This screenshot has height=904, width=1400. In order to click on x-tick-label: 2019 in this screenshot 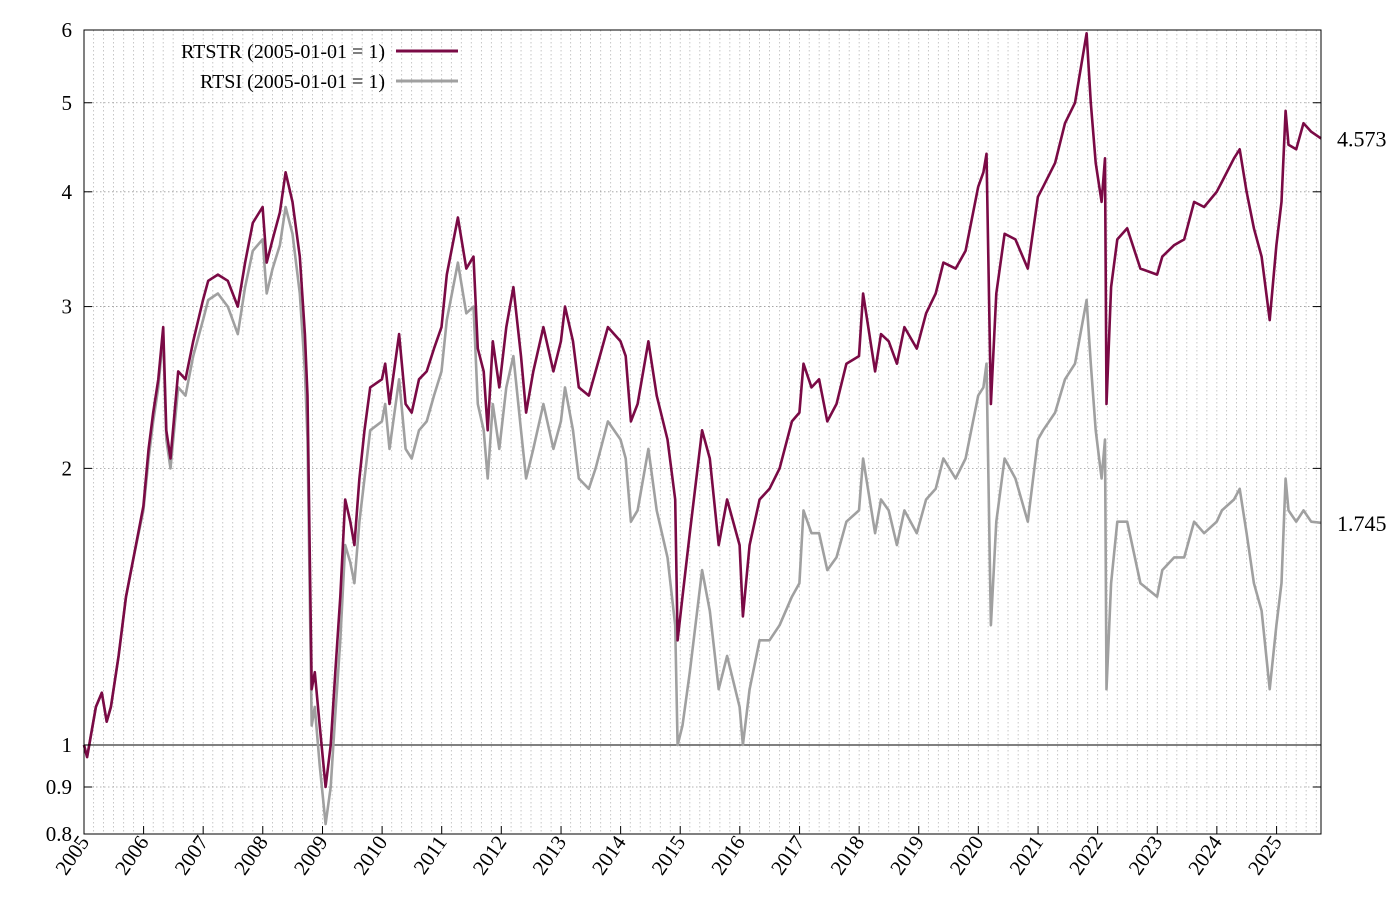, I will do `click(907, 855)`.